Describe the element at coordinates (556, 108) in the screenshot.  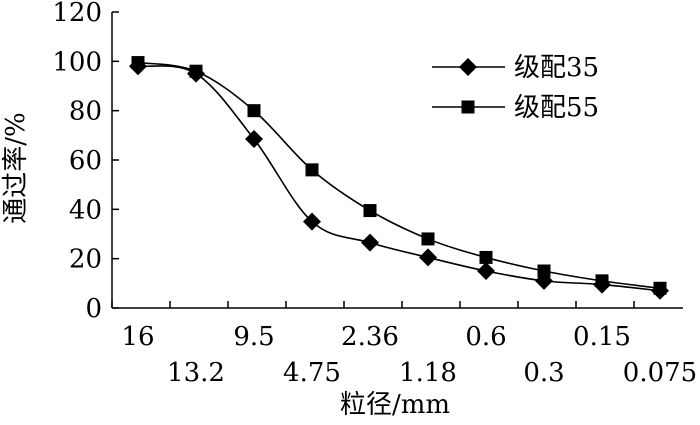
I see `legend-label: 级配55` at that location.